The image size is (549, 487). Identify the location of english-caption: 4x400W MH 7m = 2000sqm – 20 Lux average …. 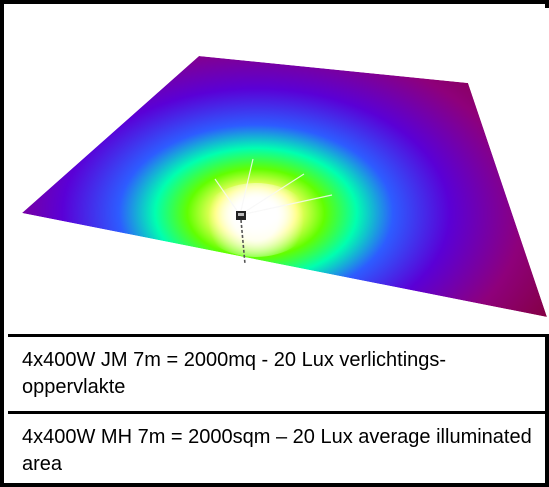
(277, 450).